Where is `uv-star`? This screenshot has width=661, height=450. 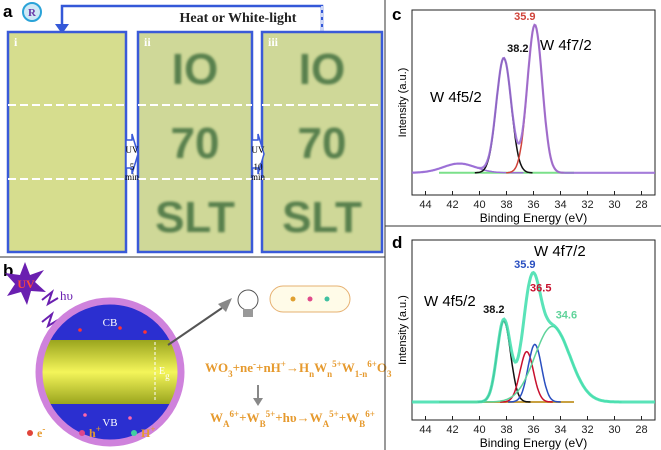
uv-star is located at coordinates (25, 283).